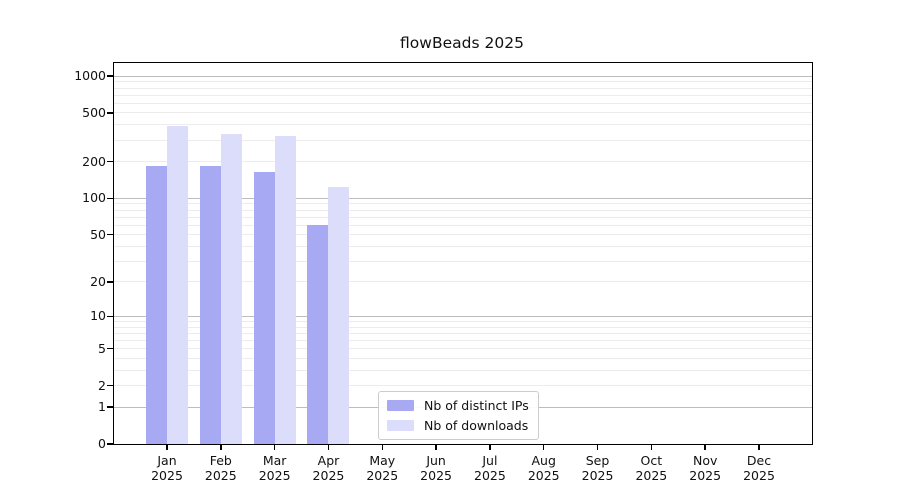 Image resolution: width=900 pixels, height=500 pixels. I want to click on y-tick-label: 1000, so click(90, 76).